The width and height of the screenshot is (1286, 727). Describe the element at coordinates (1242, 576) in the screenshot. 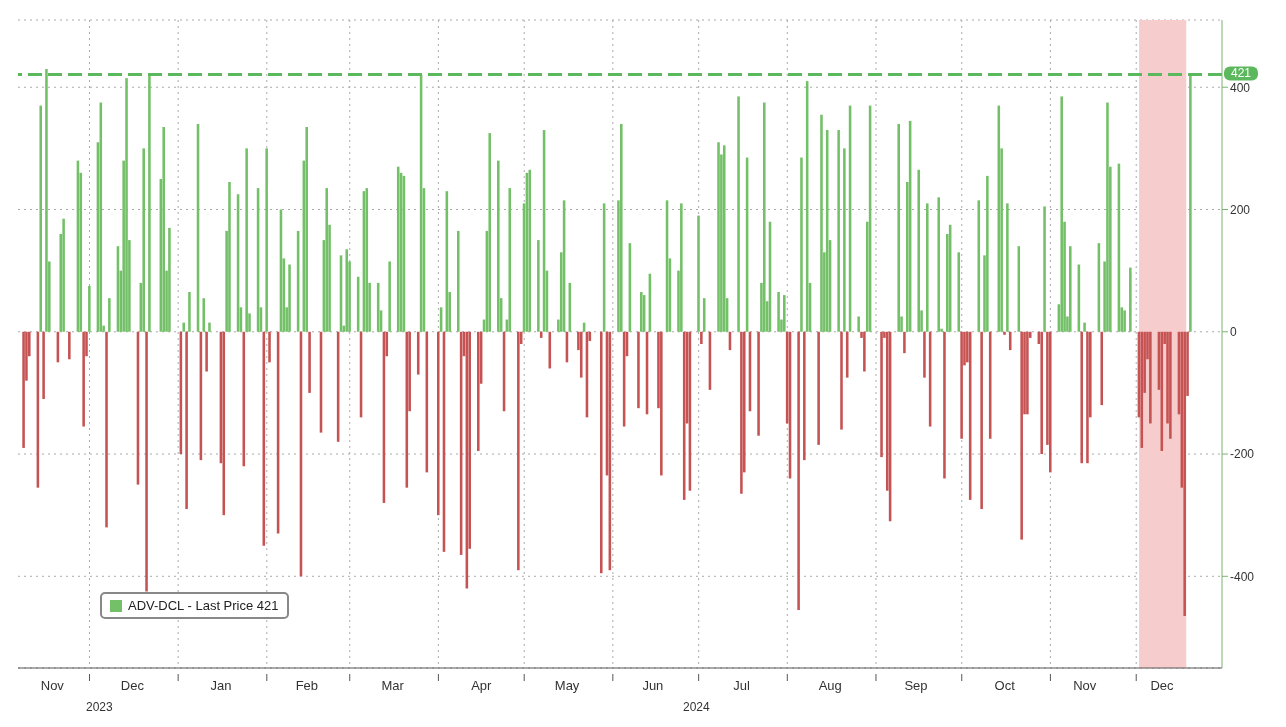

I see `y-tick-label: -400` at that location.